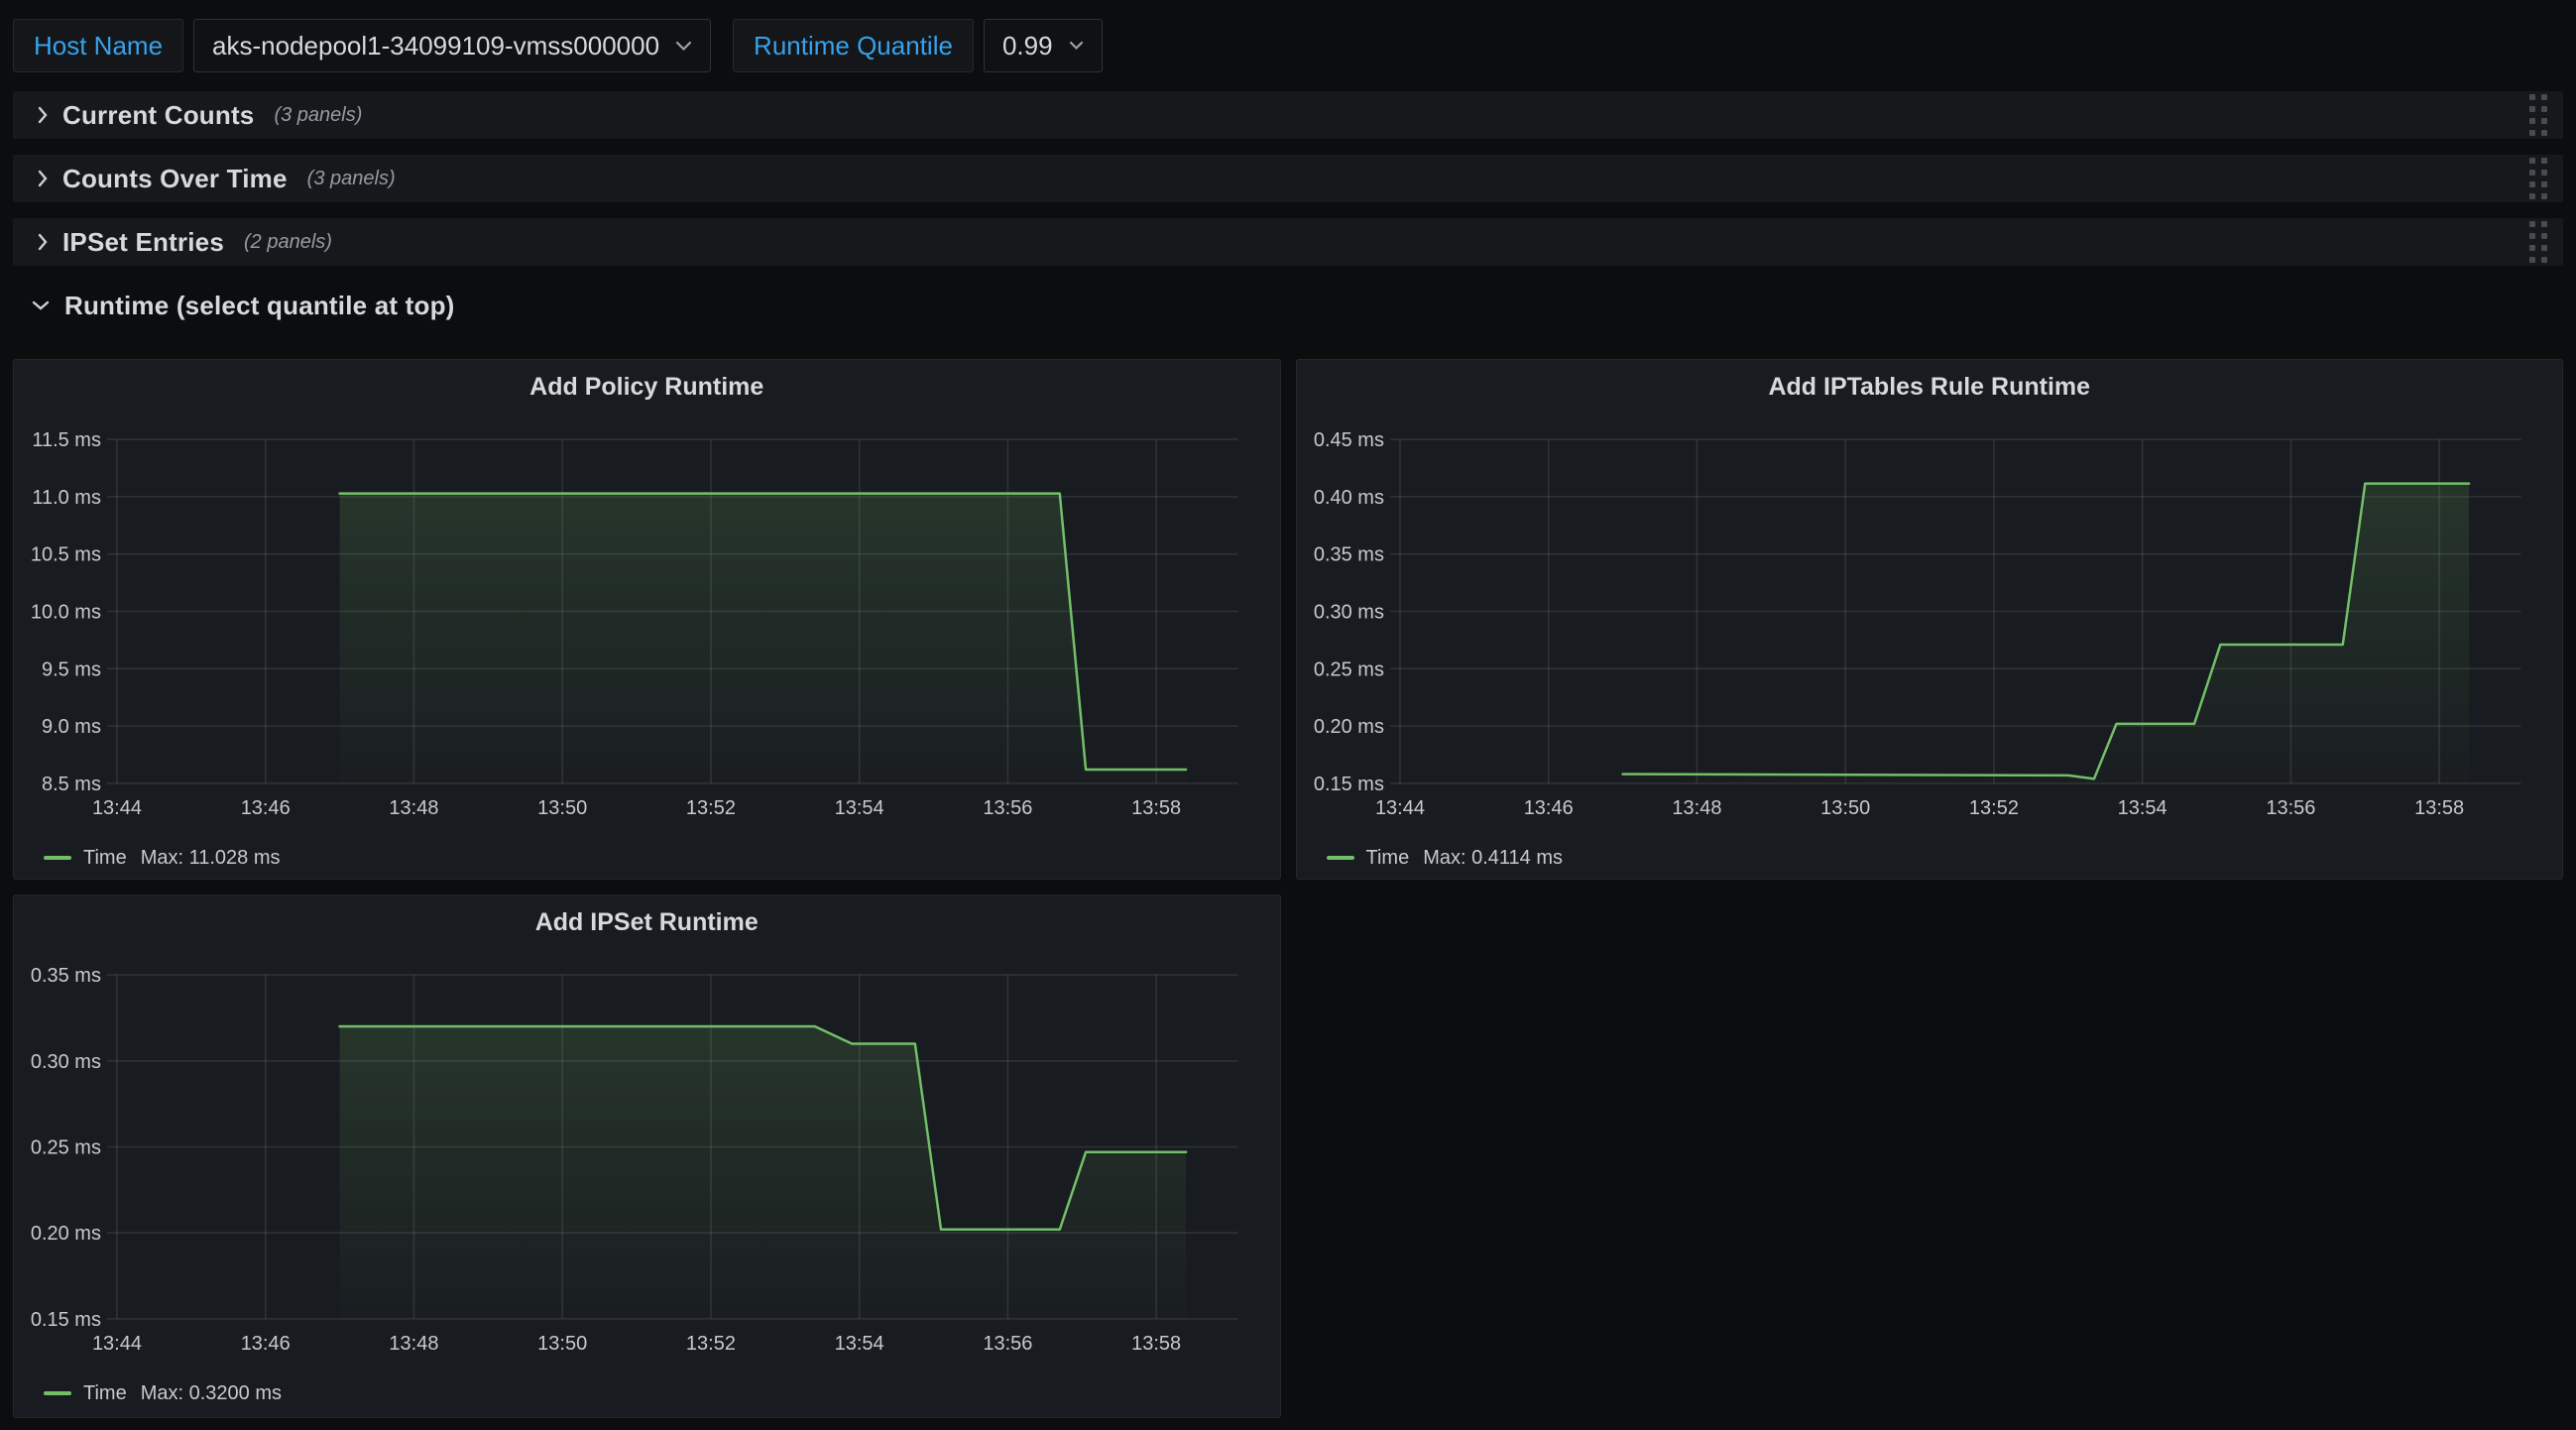 The width and height of the screenshot is (2576, 1430). Describe the element at coordinates (1288, 305) in the screenshot. I see `row-runtime: Runtime (select quantile at top)` at that location.